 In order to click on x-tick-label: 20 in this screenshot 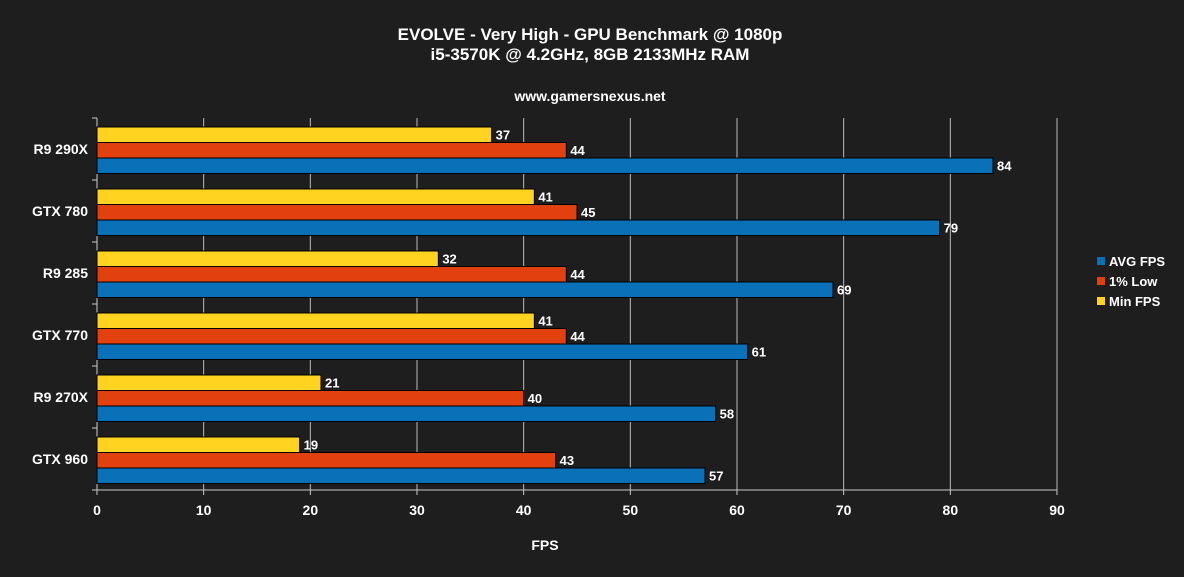, I will do `click(311, 510)`.